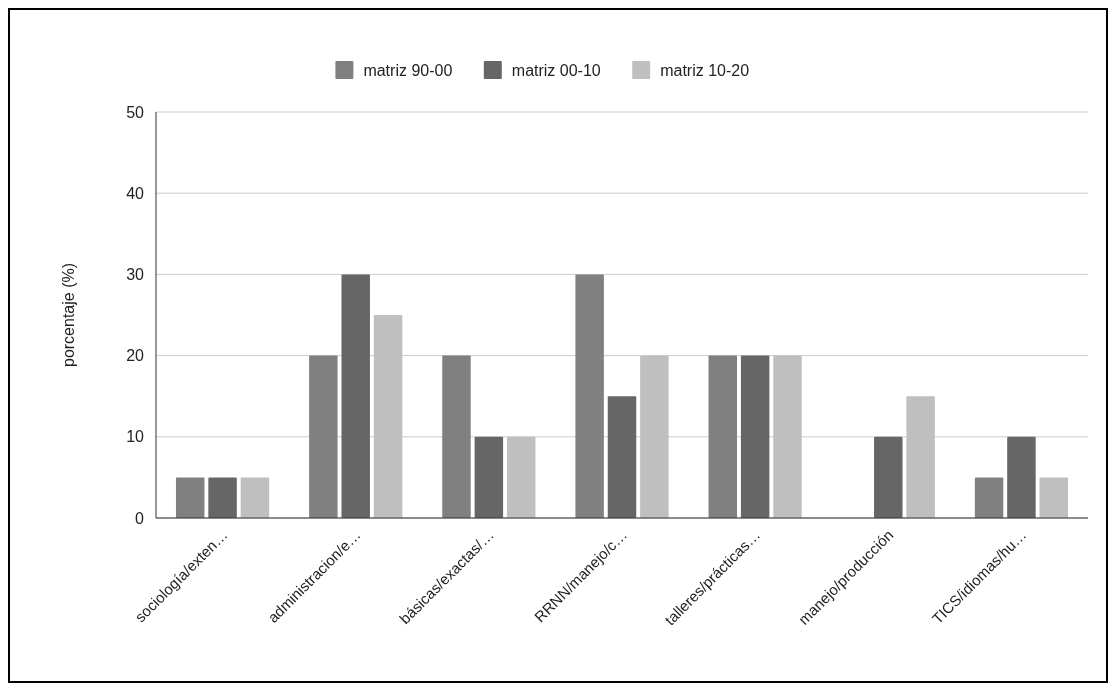 The height and width of the screenshot is (691, 1116). What do you see at coordinates (135, 112) in the screenshot?
I see `y-tick-label: 50` at bounding box center [135, 112].